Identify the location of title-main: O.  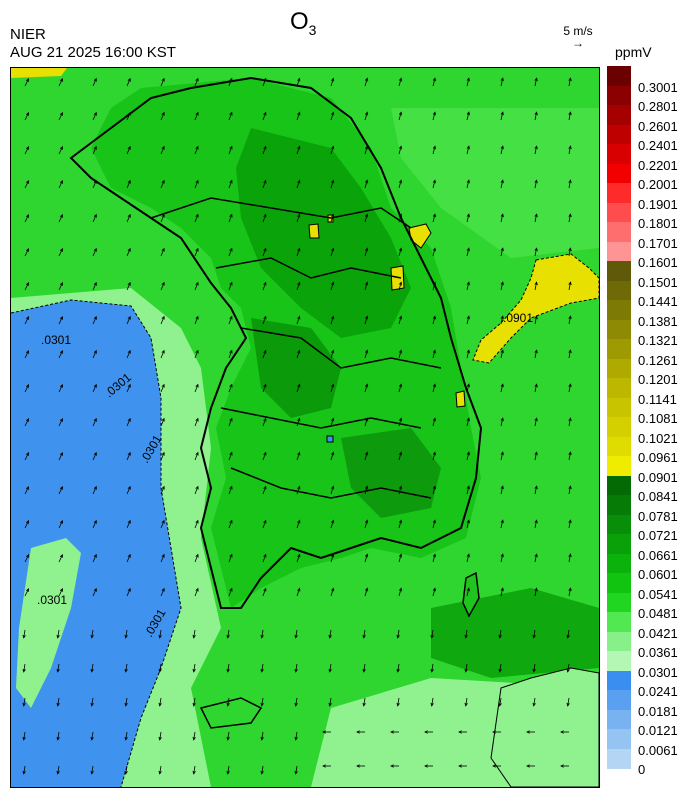
(299, 21).